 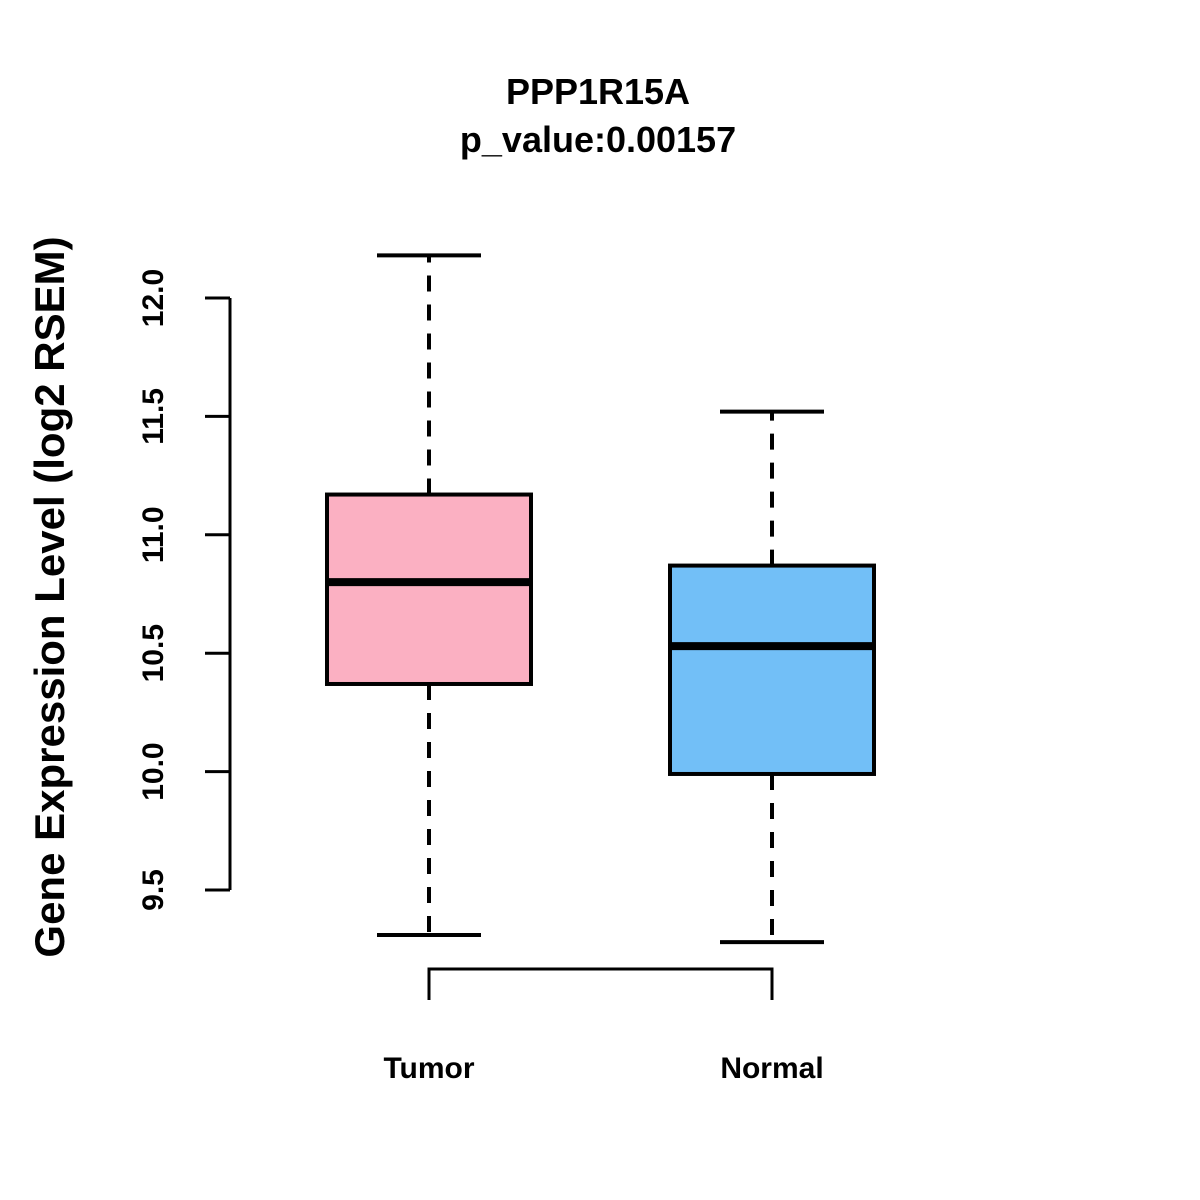 What do you see at coordinates (429, 589) in the screenshot?
I see `tumor-box` at bounding box center [429, 589].